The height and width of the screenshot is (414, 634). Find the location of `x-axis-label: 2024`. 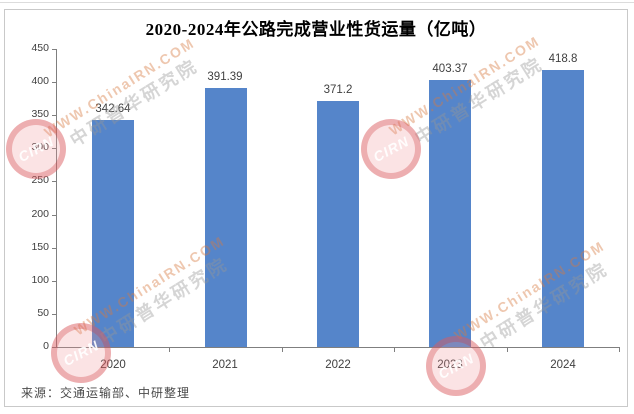

x-axis-label: 2024 is located at coordinates (563, 365).